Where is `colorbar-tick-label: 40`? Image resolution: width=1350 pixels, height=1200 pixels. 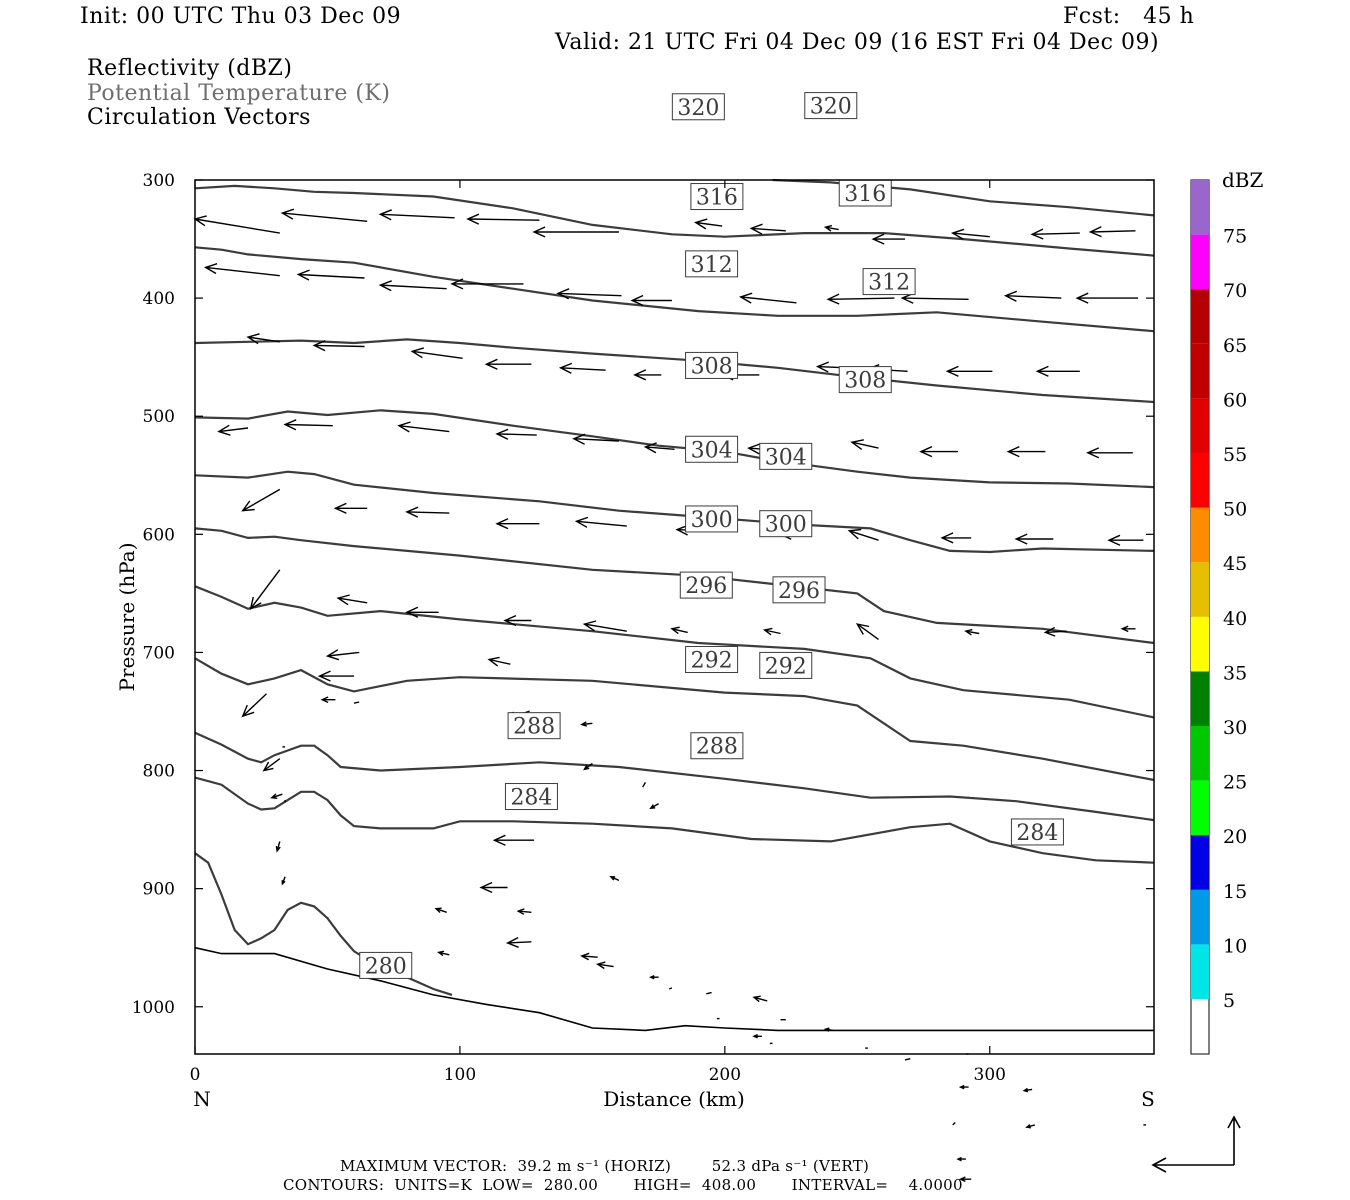 colorbar-tick-label: 40 is located at coordinates (1235, 619).